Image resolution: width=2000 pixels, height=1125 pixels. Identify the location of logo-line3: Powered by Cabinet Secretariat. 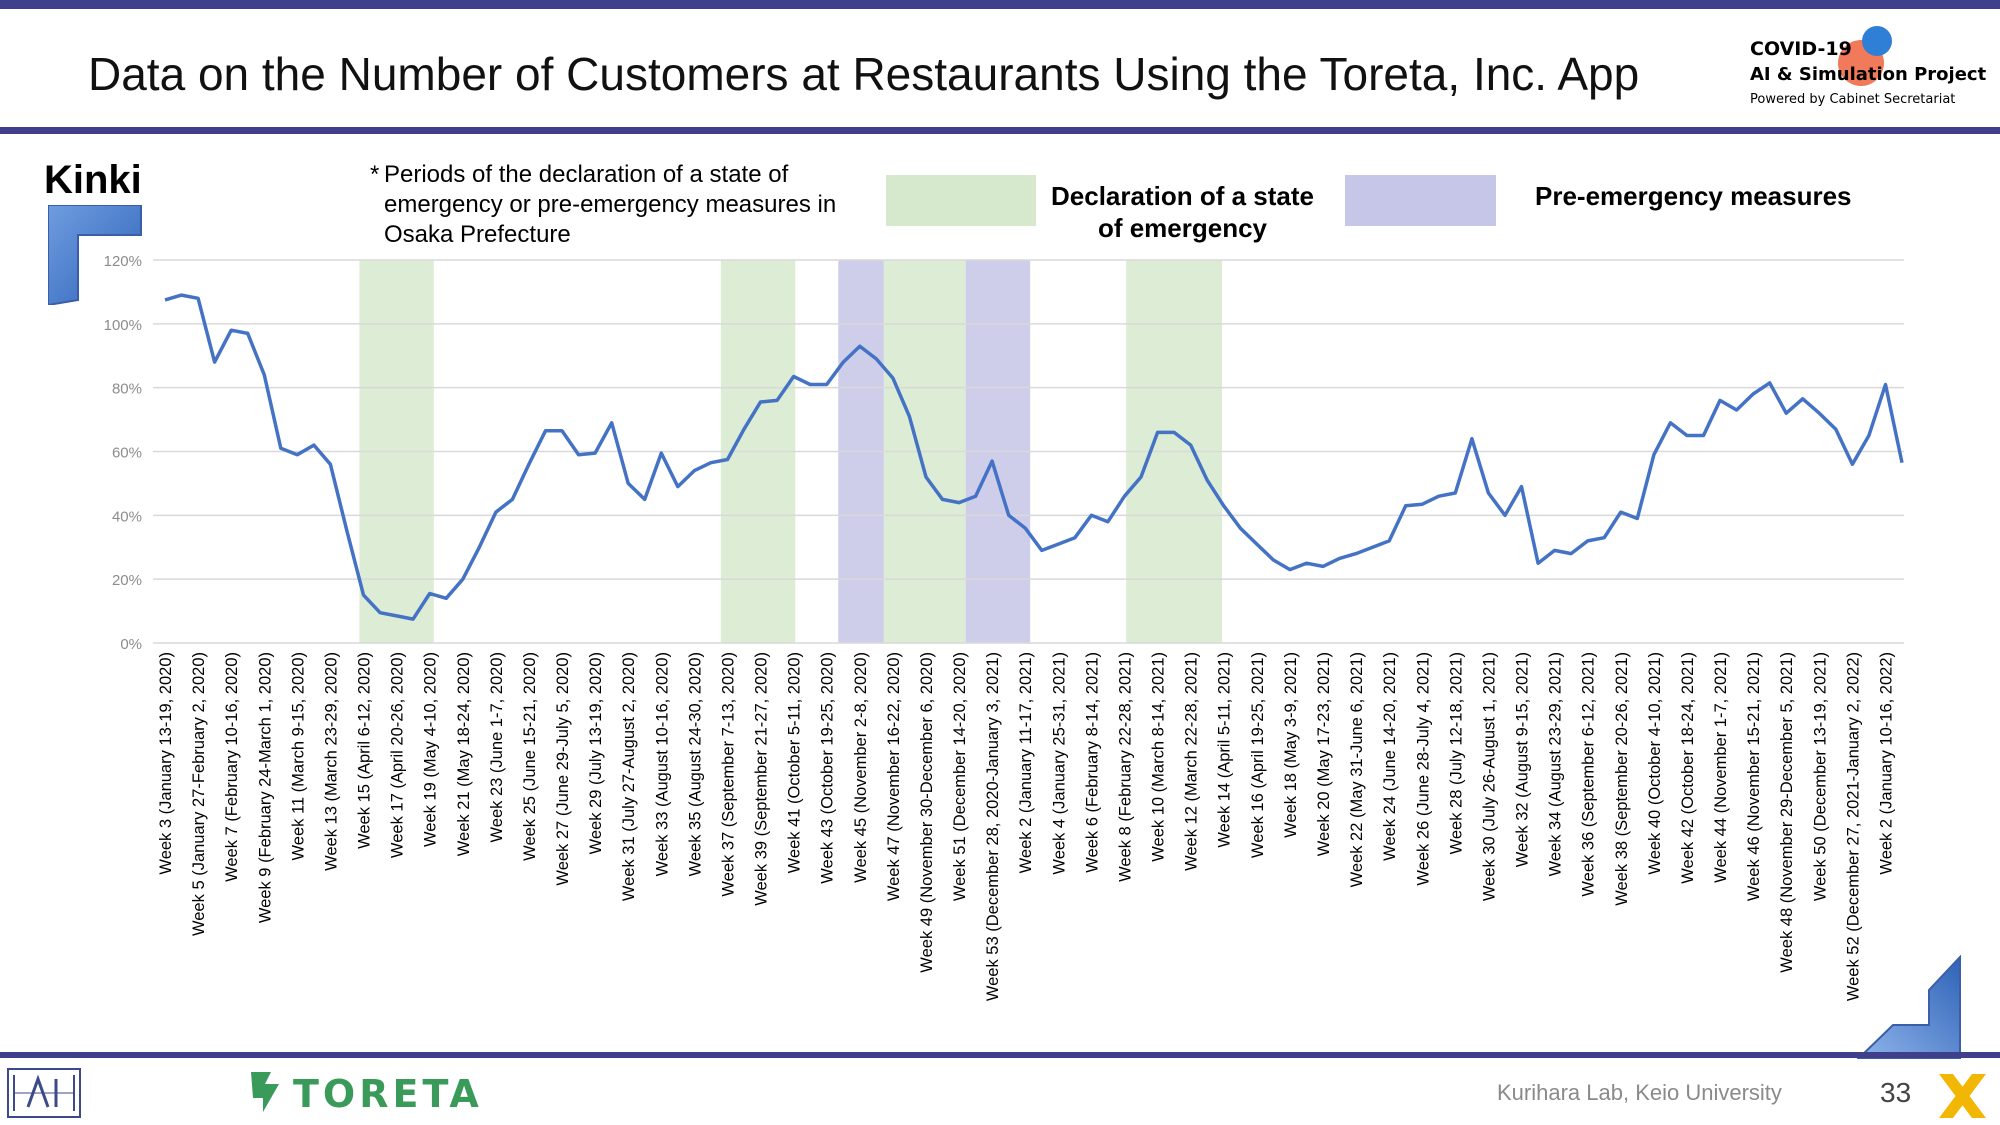
(1853, 99).